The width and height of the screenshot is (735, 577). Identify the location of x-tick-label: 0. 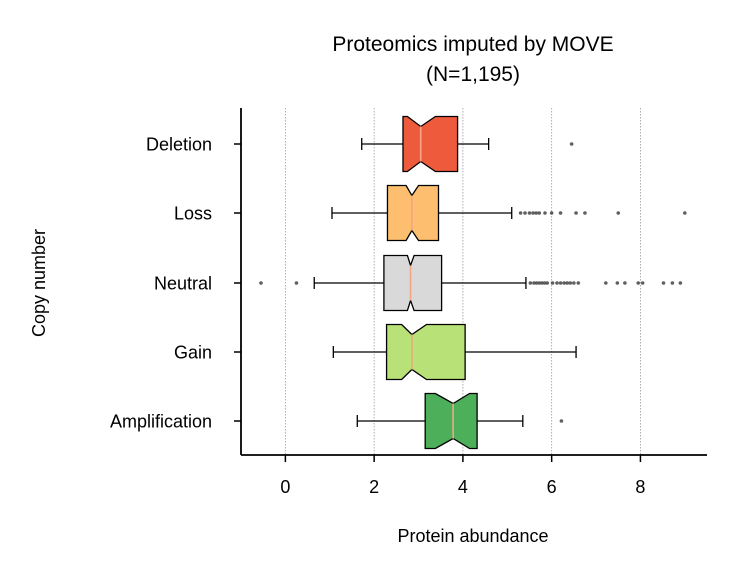
(285, 487).